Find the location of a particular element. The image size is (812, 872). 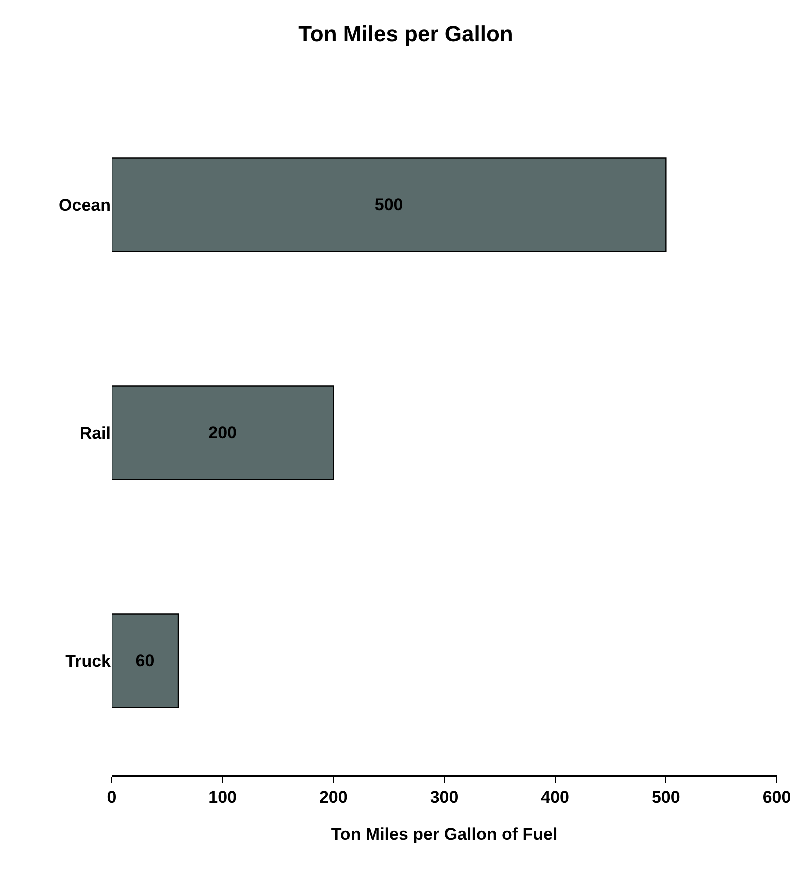

x-tick-label: 0 is located at coordinates (112, 798).